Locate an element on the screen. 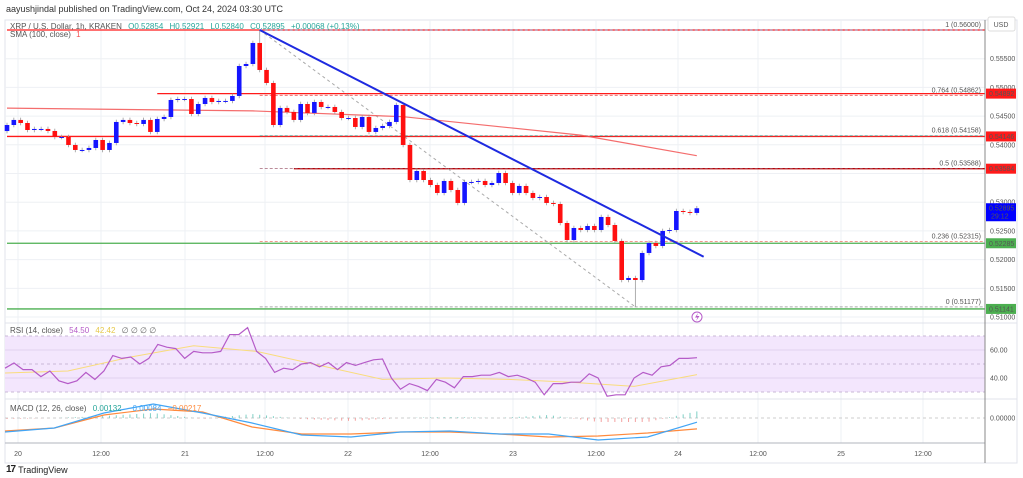  fib-label: 0 (0.51177) is located at coordinates (963, 302).